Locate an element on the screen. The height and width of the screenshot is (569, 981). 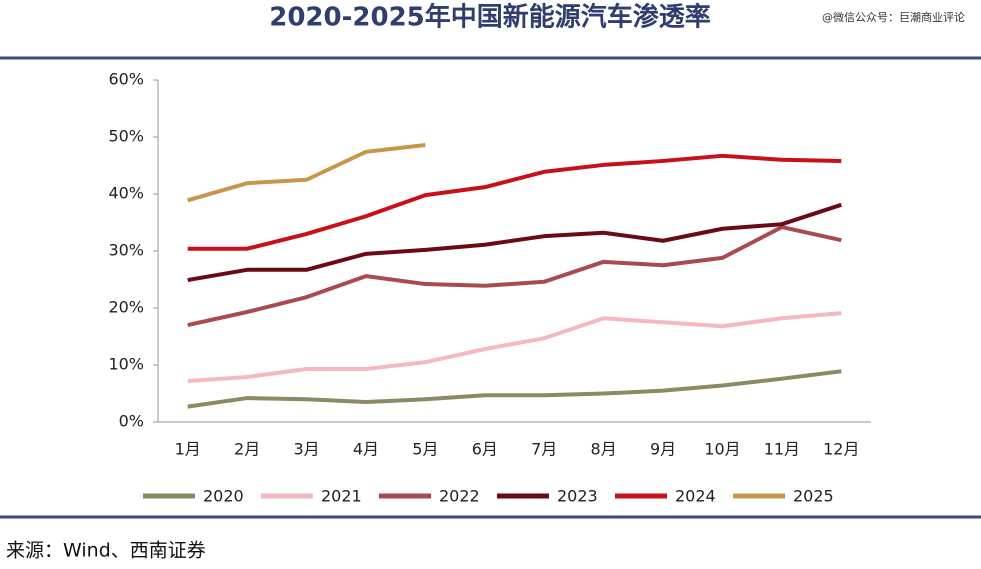
x-tick-label: 5月 is located at coordinates (425, 449).